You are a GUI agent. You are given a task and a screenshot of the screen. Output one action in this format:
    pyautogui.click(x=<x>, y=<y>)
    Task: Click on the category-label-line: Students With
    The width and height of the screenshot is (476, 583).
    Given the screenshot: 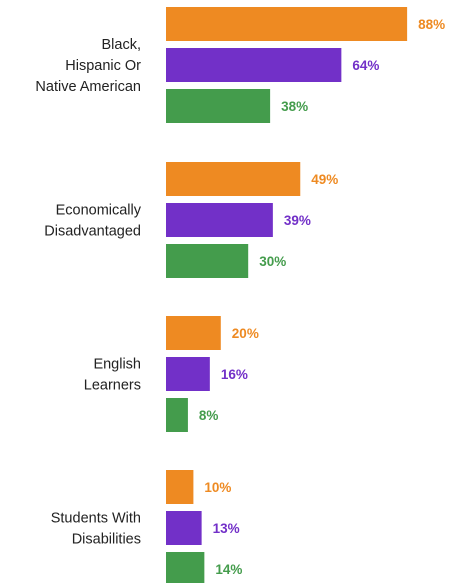 What is the action you would take?
    pyautogui.click(x=96, y=519)
    